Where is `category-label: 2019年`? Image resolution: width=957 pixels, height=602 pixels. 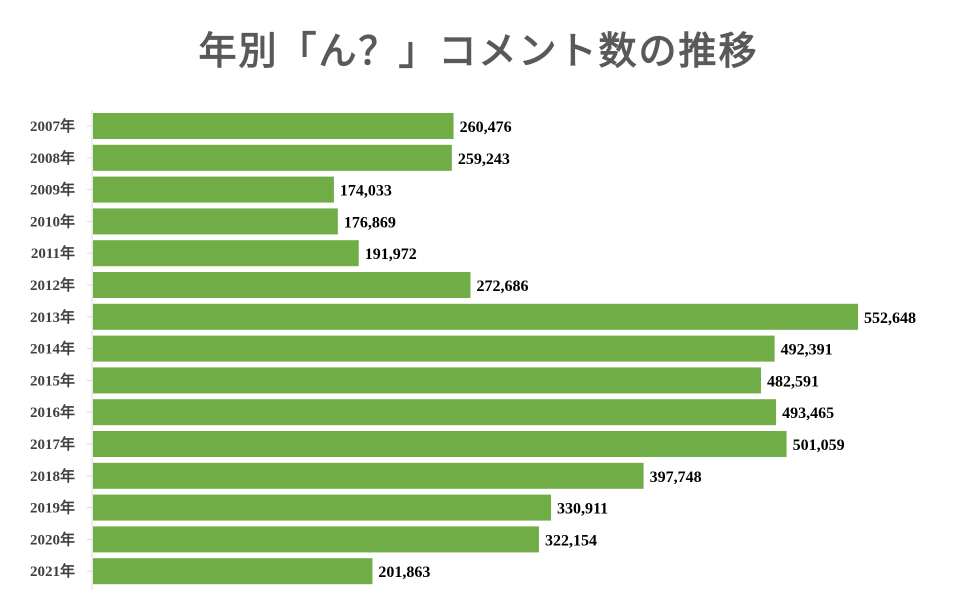 category-label: 2019年 is located at coordinates (52, 508).